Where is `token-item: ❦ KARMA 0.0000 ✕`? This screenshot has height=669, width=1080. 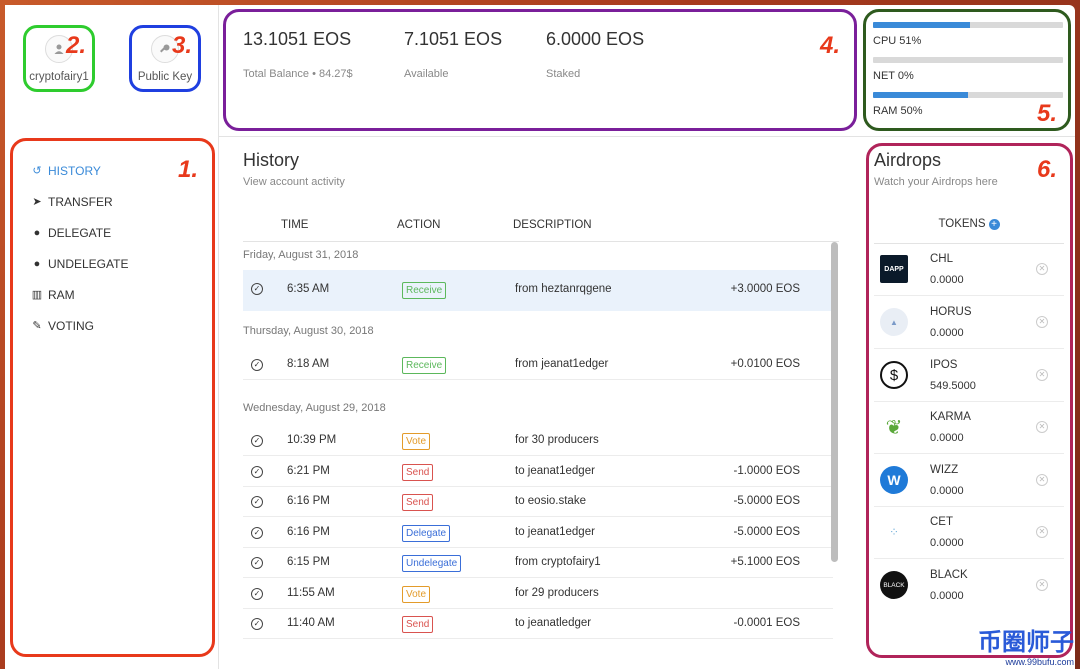
token-item: ❦ KARMA 0.0000 ✕ is located at coordinates (969, 428).